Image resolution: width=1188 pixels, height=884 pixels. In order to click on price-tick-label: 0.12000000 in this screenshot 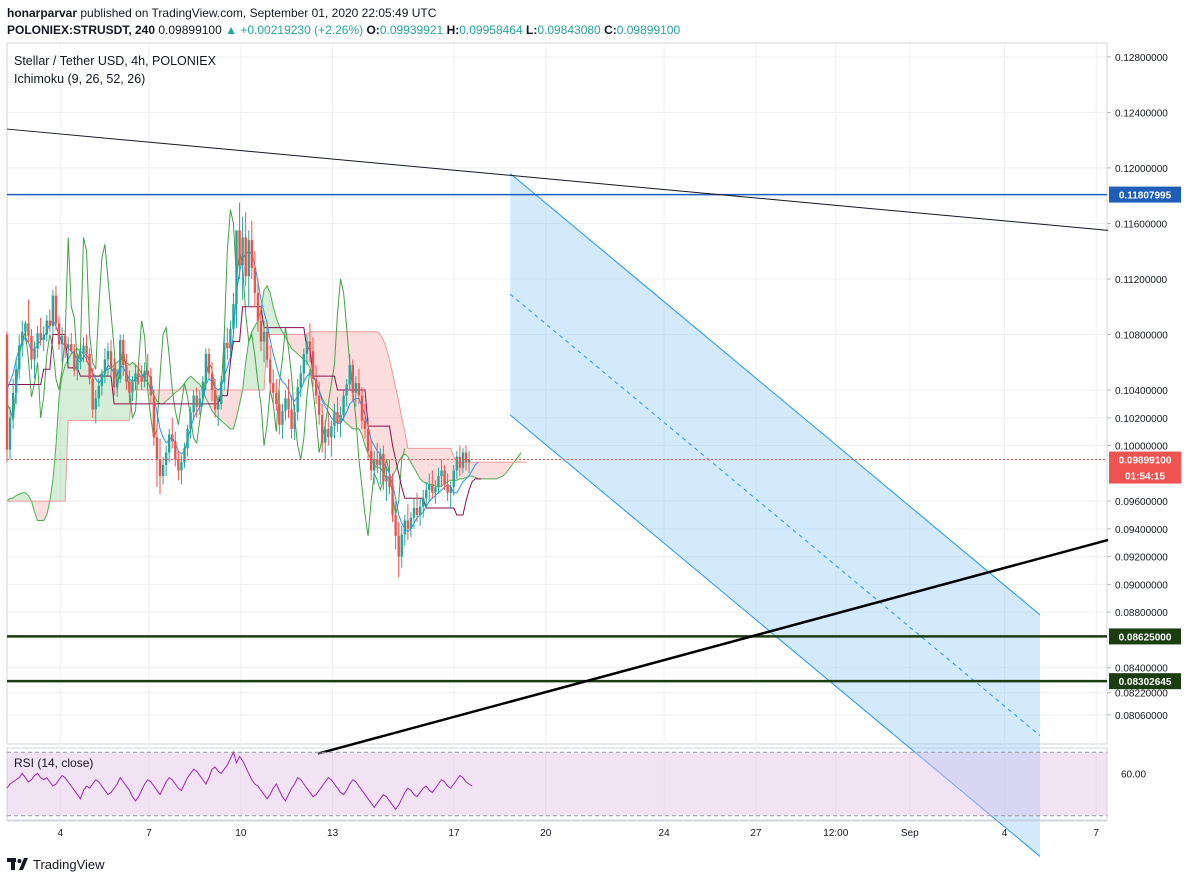, I will do `click(1141, 169)`.